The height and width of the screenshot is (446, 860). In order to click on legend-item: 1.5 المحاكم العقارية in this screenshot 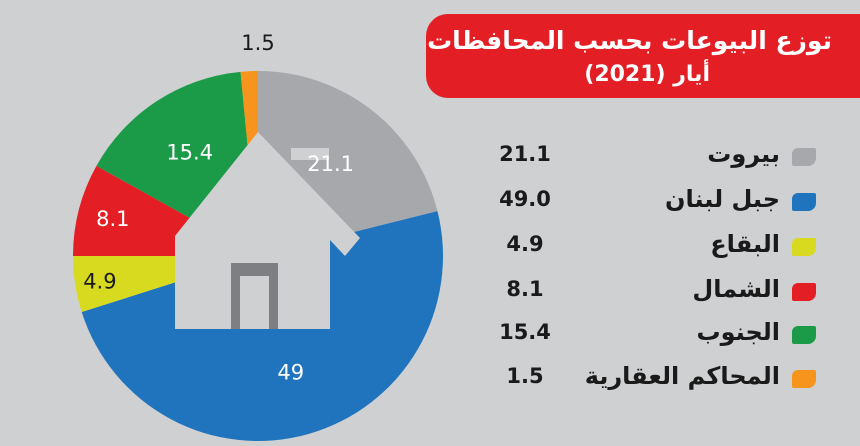, I will do `click(650, 378)`.